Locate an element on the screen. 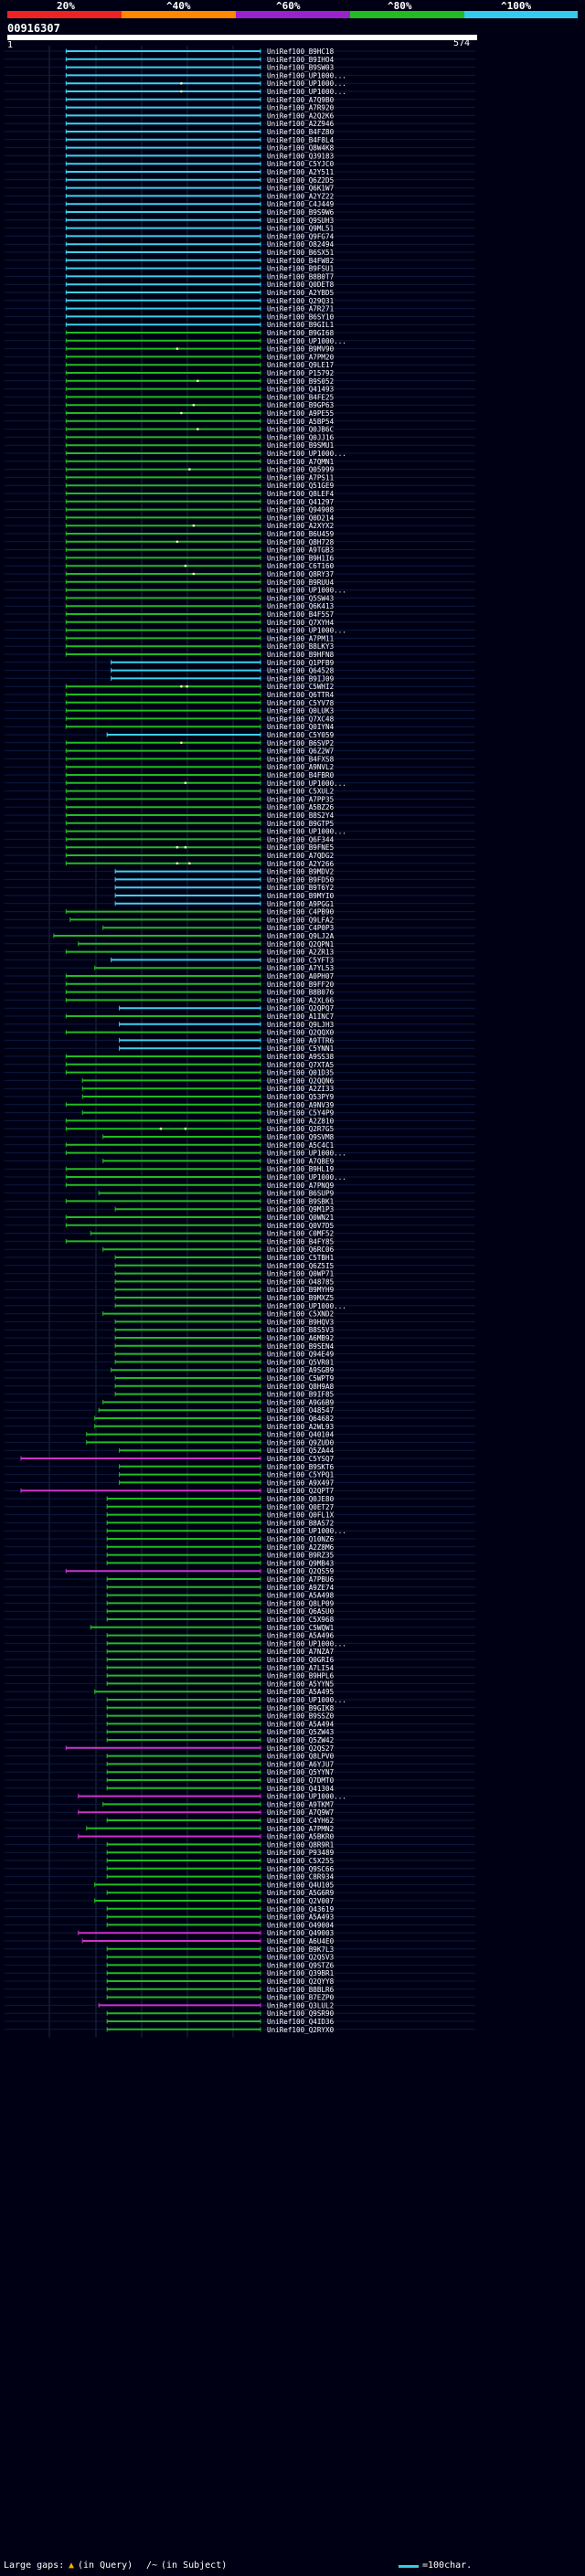 This screenshot has height=2576, width=585. hit-row: UniRef100_Q0LUK3 is located at coordinates (240, 711).